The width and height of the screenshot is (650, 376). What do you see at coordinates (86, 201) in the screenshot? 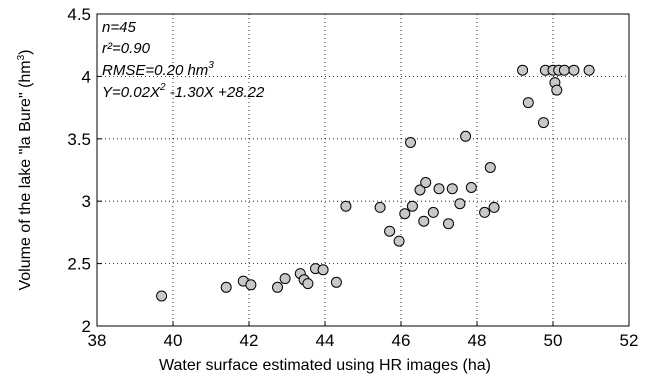
I see `y-tick-label: 3` at bounding box center [86, 201].